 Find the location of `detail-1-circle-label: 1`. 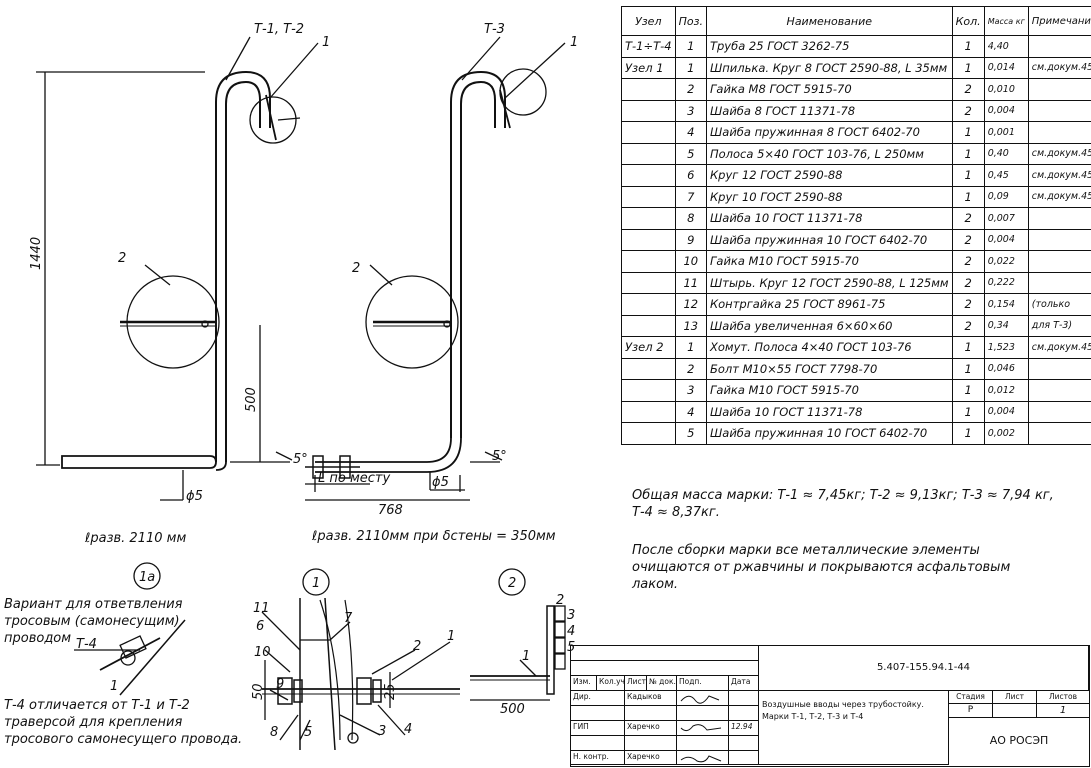

detail-1-circle-label: 1 is located at coordinates (316, 583).